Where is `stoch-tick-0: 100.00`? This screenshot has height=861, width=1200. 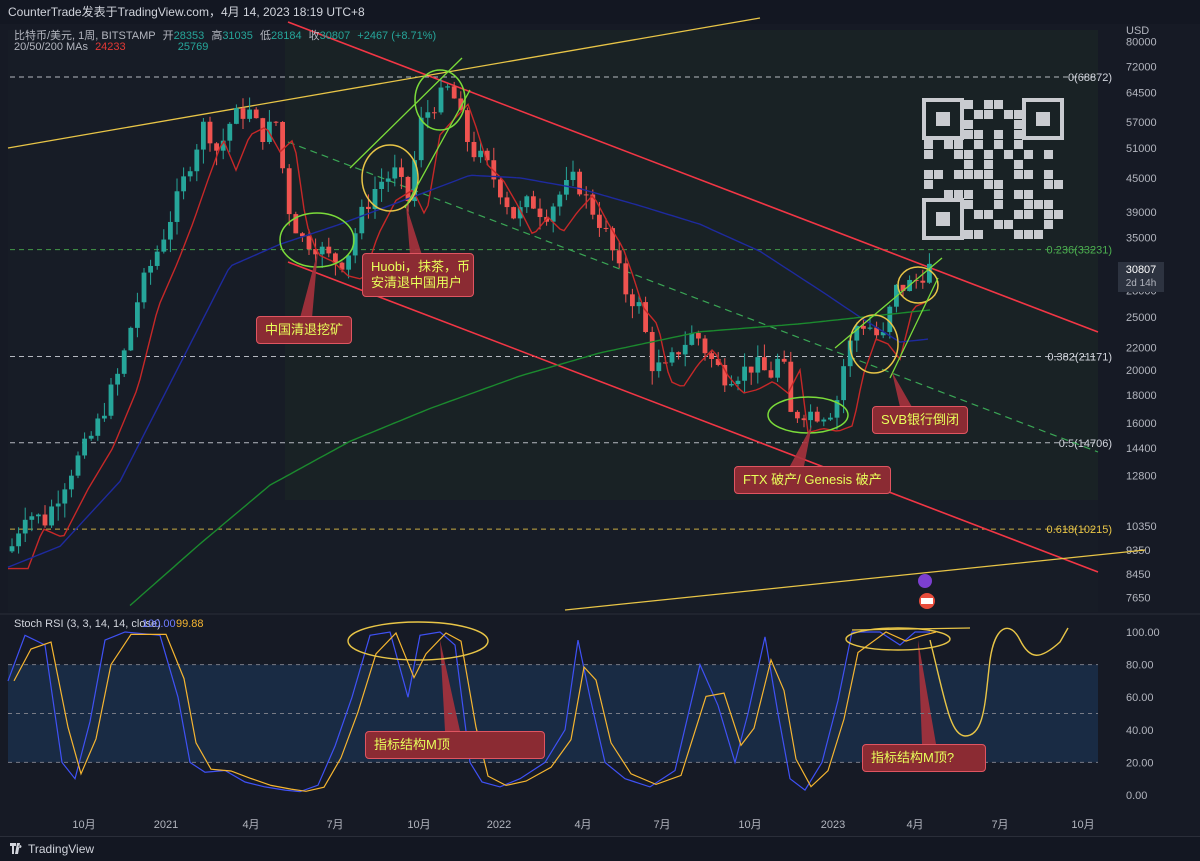
stoch-tick-0: 100.00 is located at coordinates (1143, 633).